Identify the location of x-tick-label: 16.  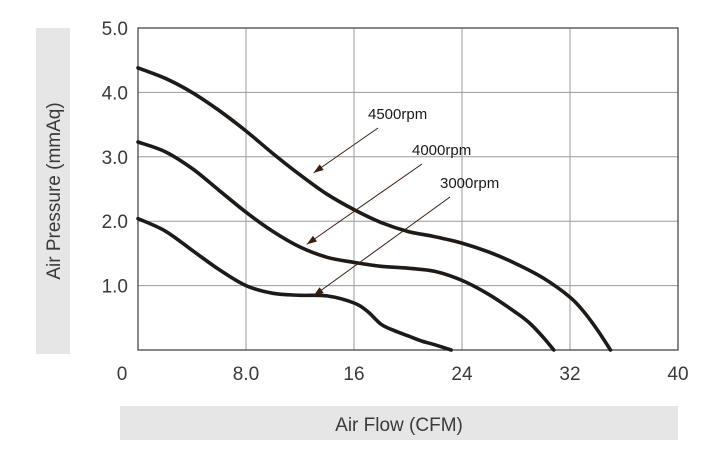
(353, 374).